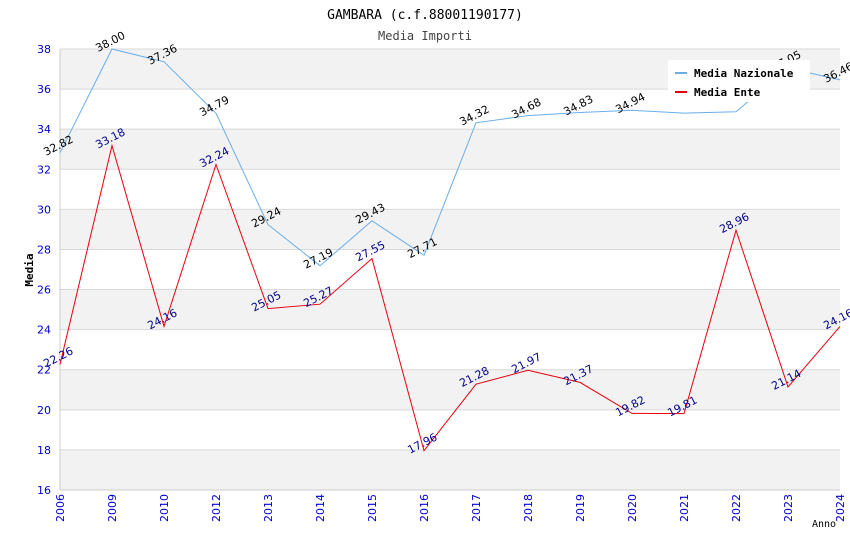 This screenshot has width=850, height=550. Describe the element at coordinates (578, 105) in the screenshot. I see `data-label: 34.83` at that location.